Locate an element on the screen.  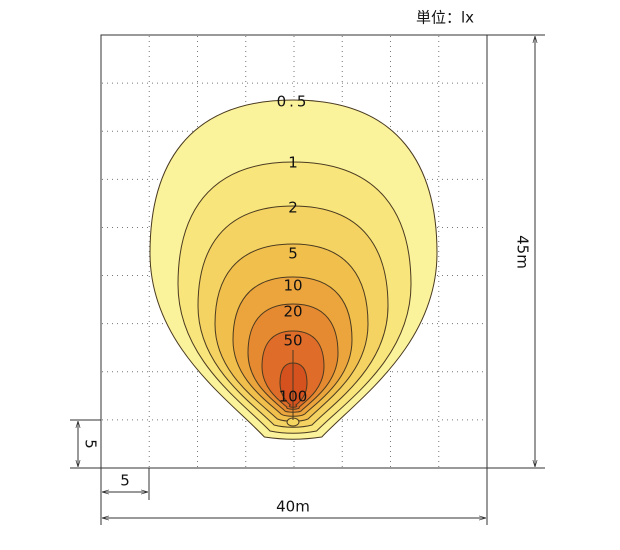
contour-label: 5 is located at coordinates (293, 254).